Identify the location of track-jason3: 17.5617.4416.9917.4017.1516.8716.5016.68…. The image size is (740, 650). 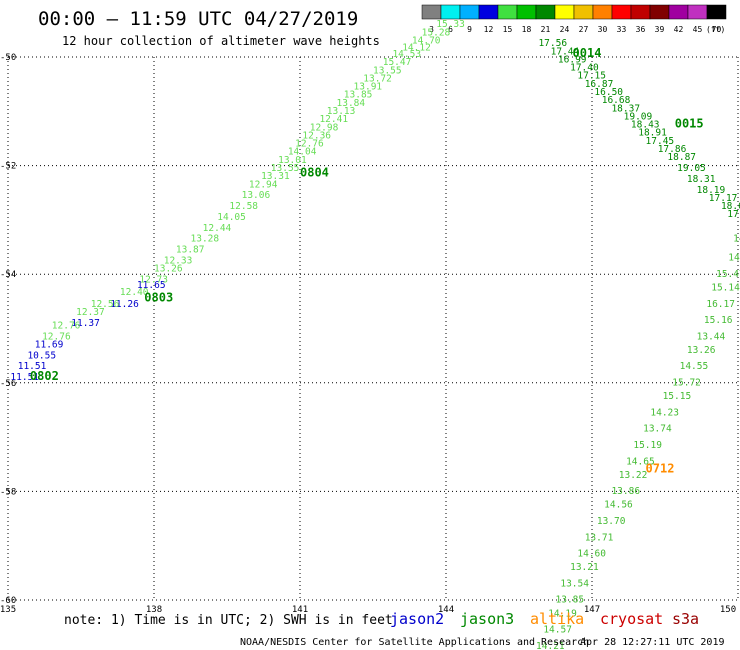
(639, 129).